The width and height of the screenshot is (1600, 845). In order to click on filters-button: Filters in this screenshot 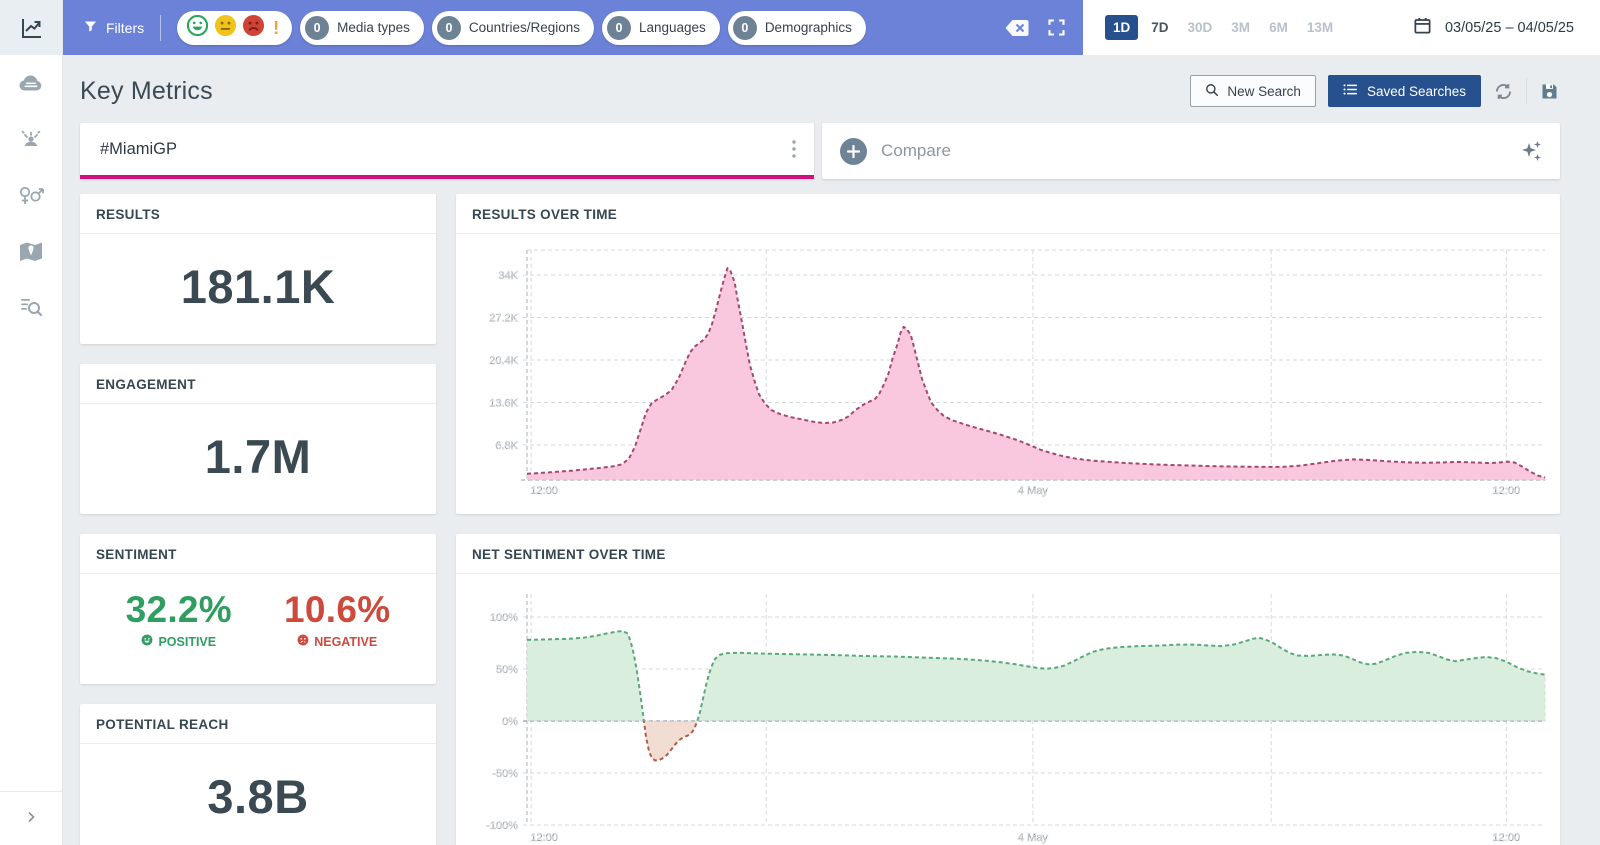, I will do `click(113, 28)`.